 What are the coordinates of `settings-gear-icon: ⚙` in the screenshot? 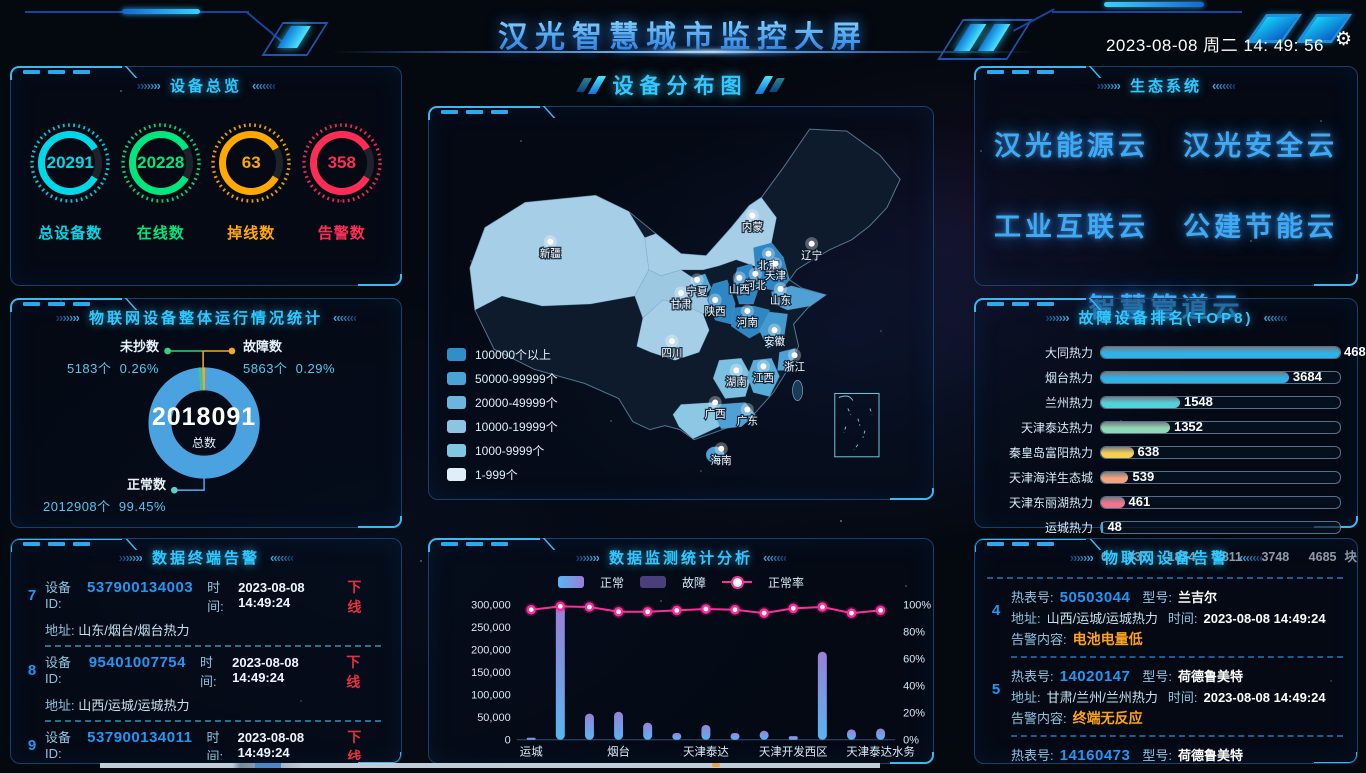 It's located at (1343, 39).